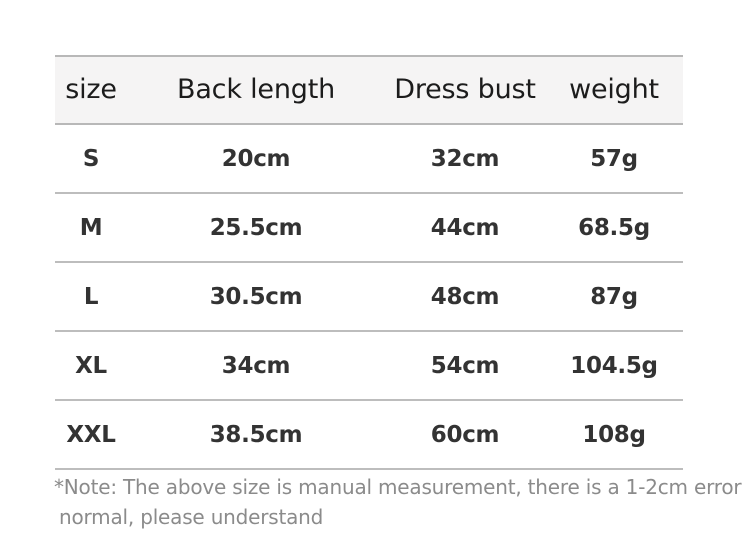  Describe the element at coordinates (256, 297) in the screenshot. I see `cell-back-length: 30.5cm` at that location.